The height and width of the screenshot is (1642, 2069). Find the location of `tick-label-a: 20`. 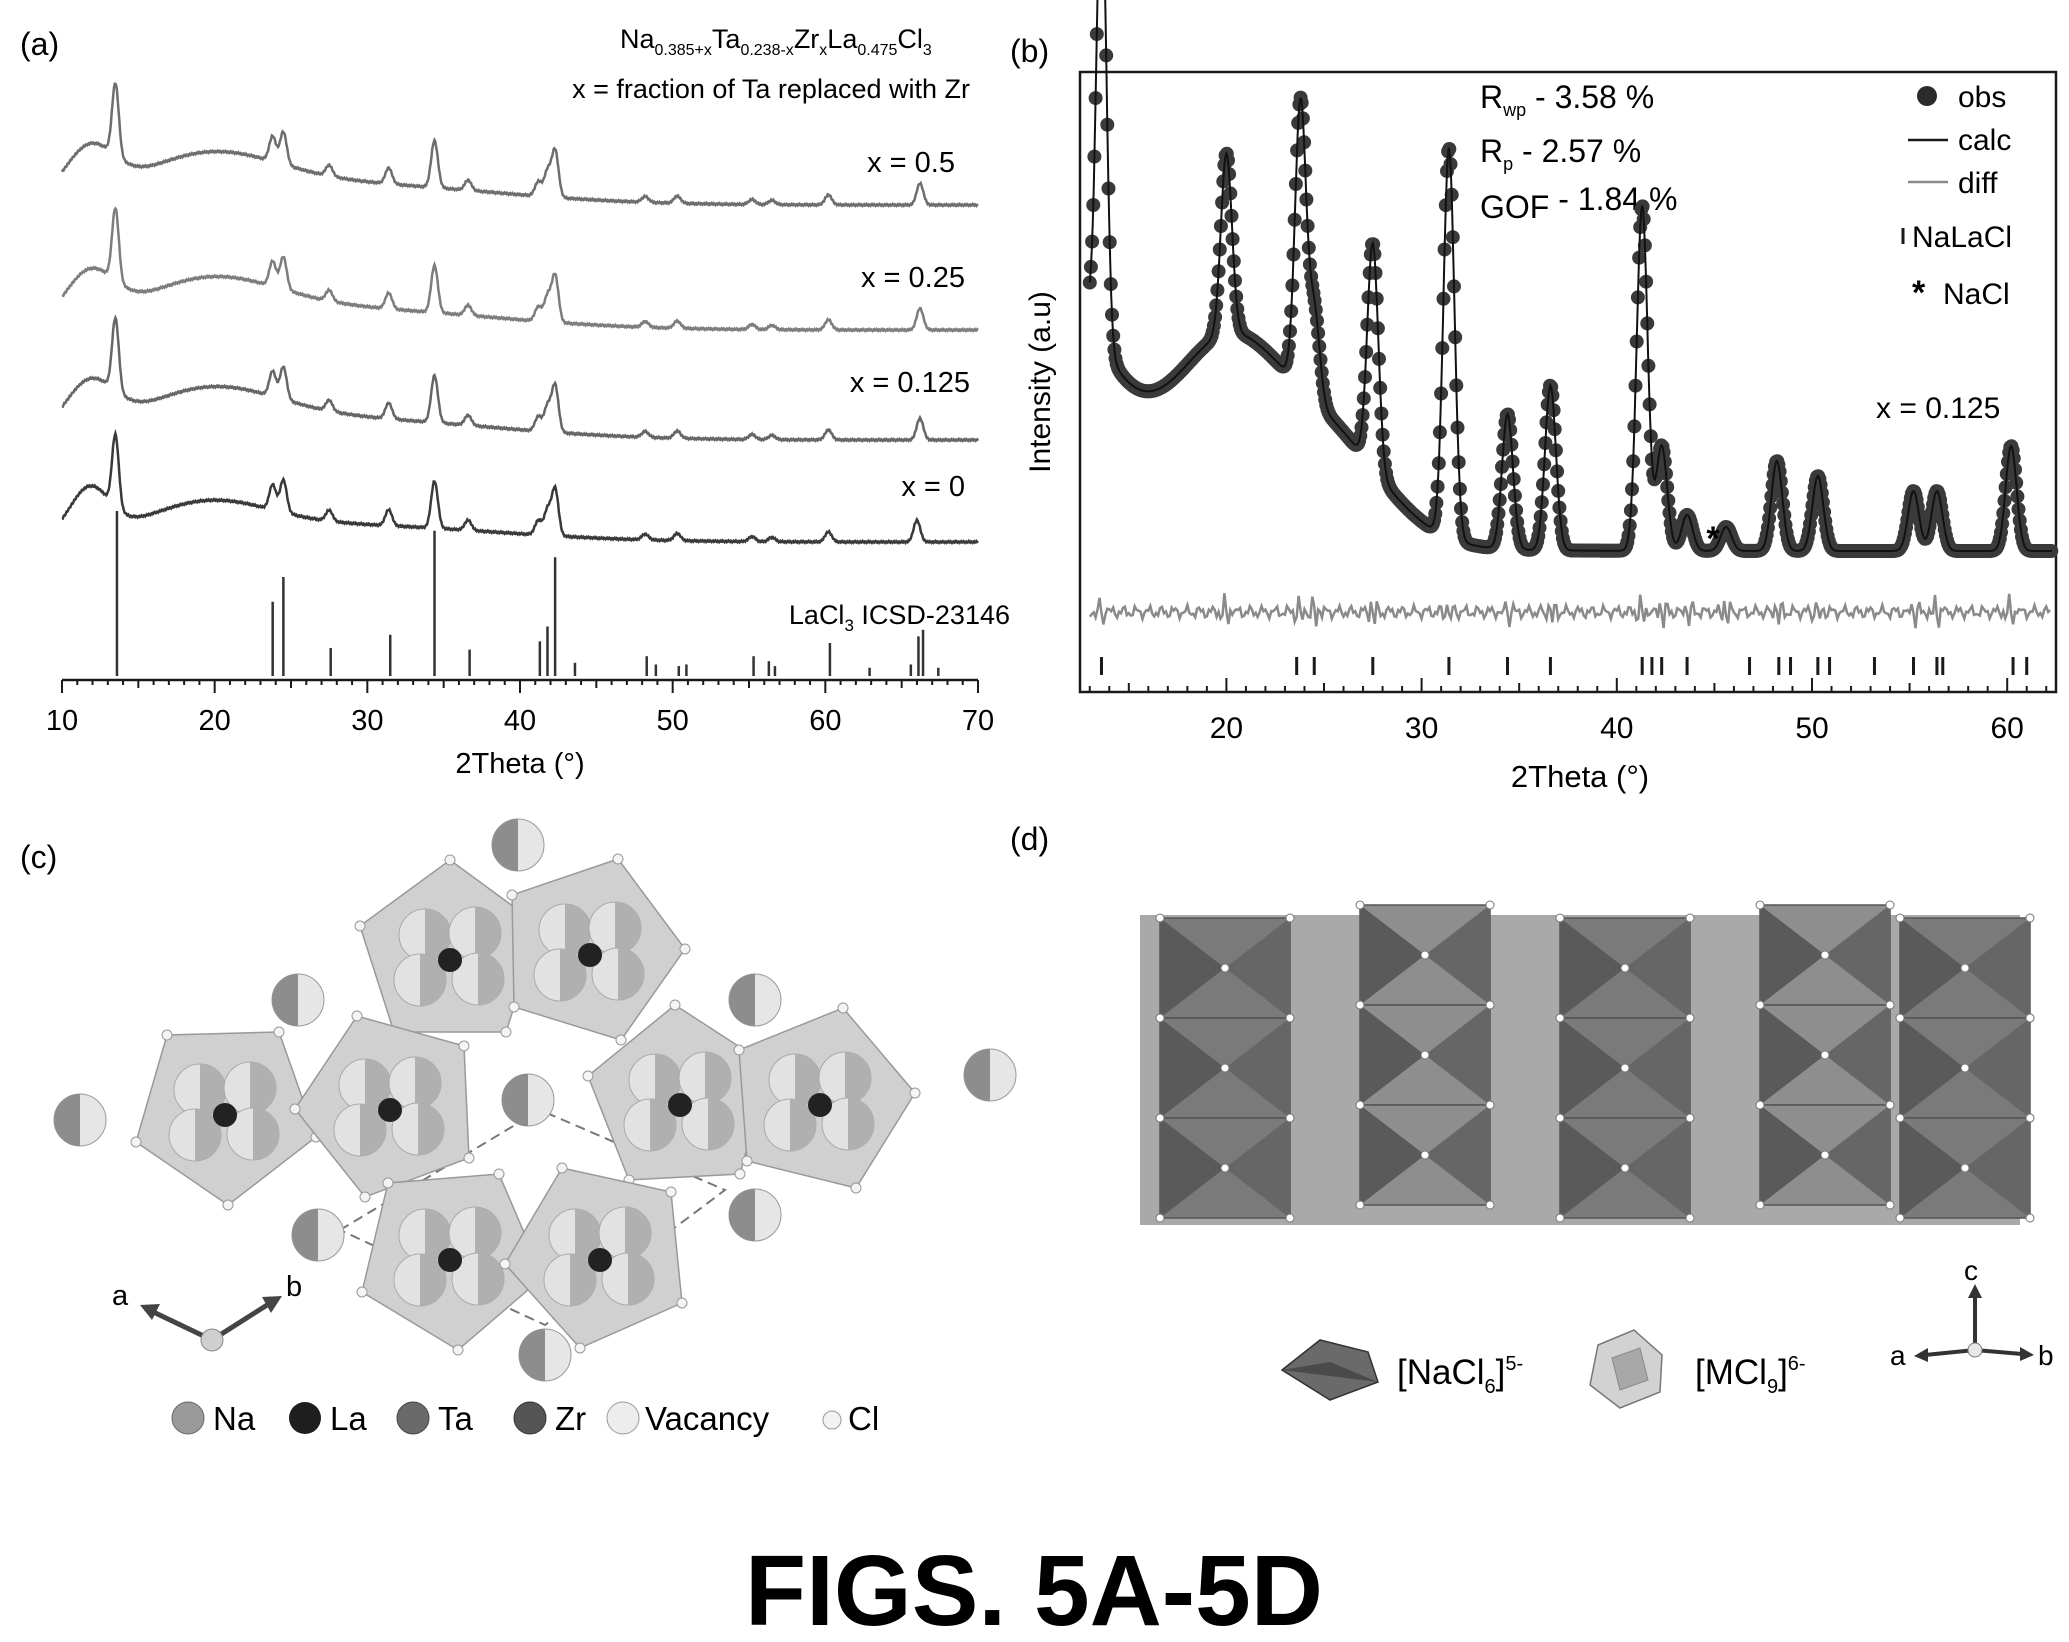

tick-label-a: 20 is located at coordinates (215, 721).